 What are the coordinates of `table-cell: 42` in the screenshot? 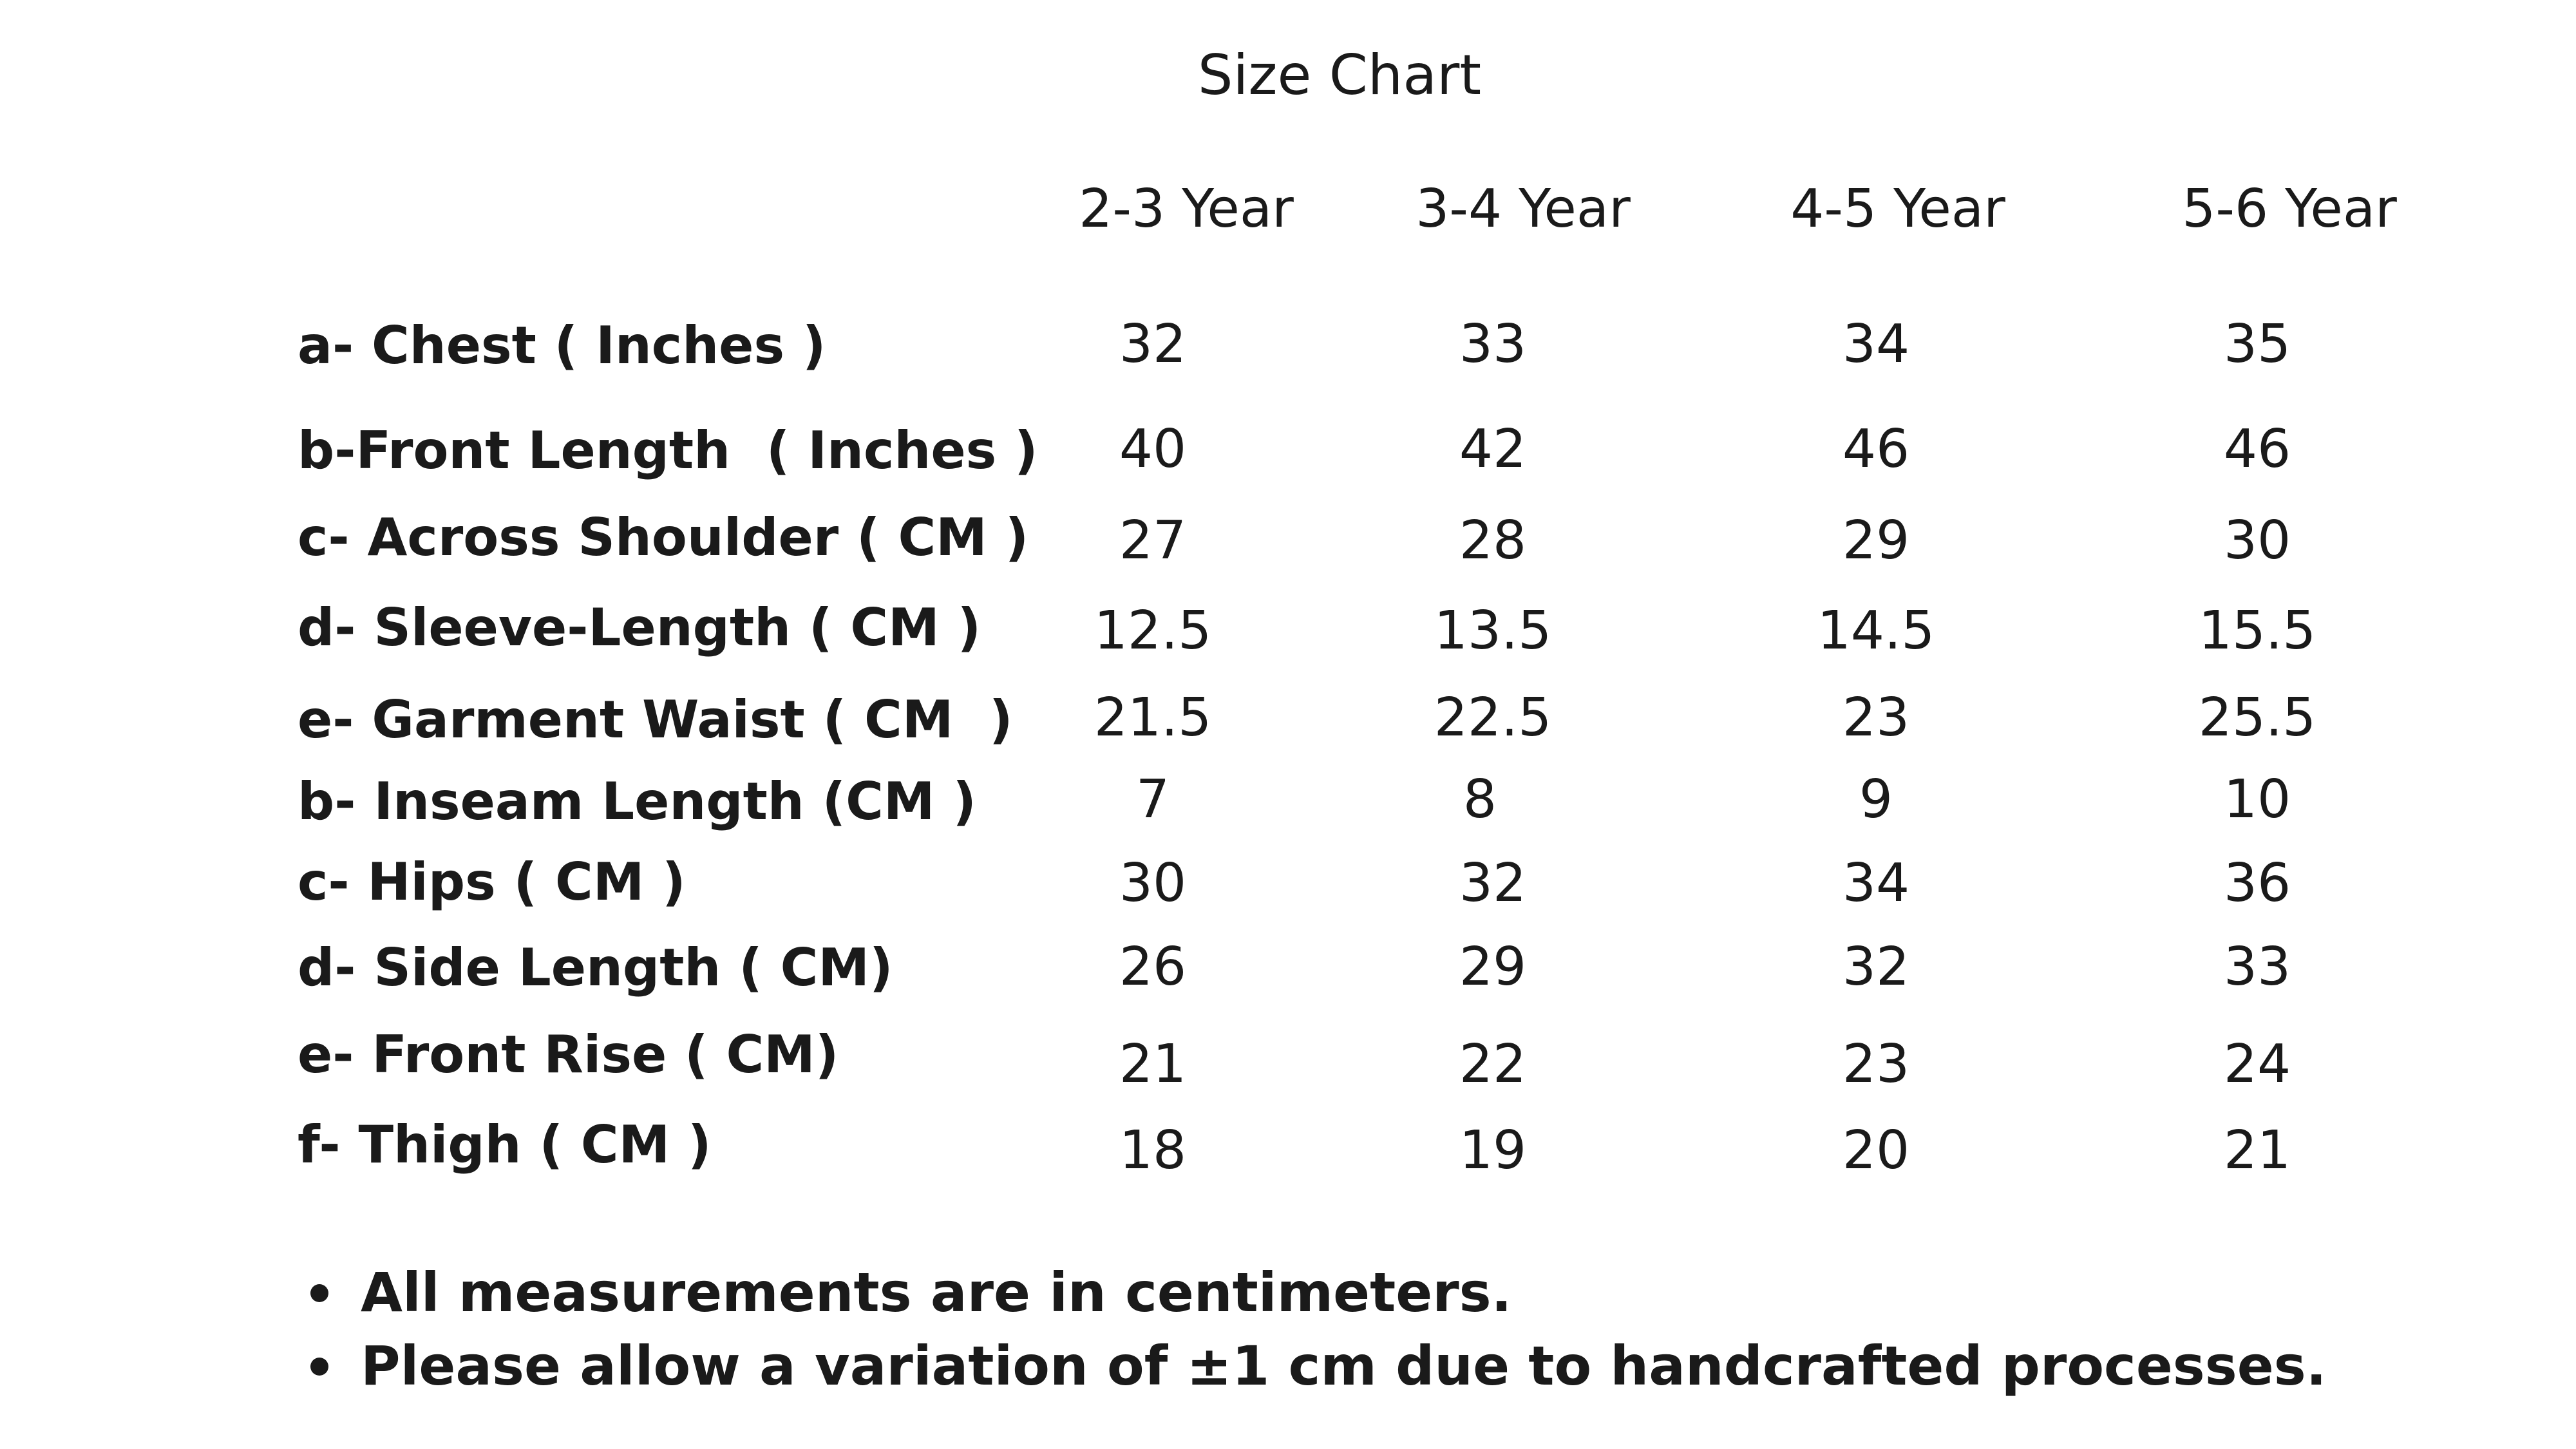 It's located at (1493, 449).